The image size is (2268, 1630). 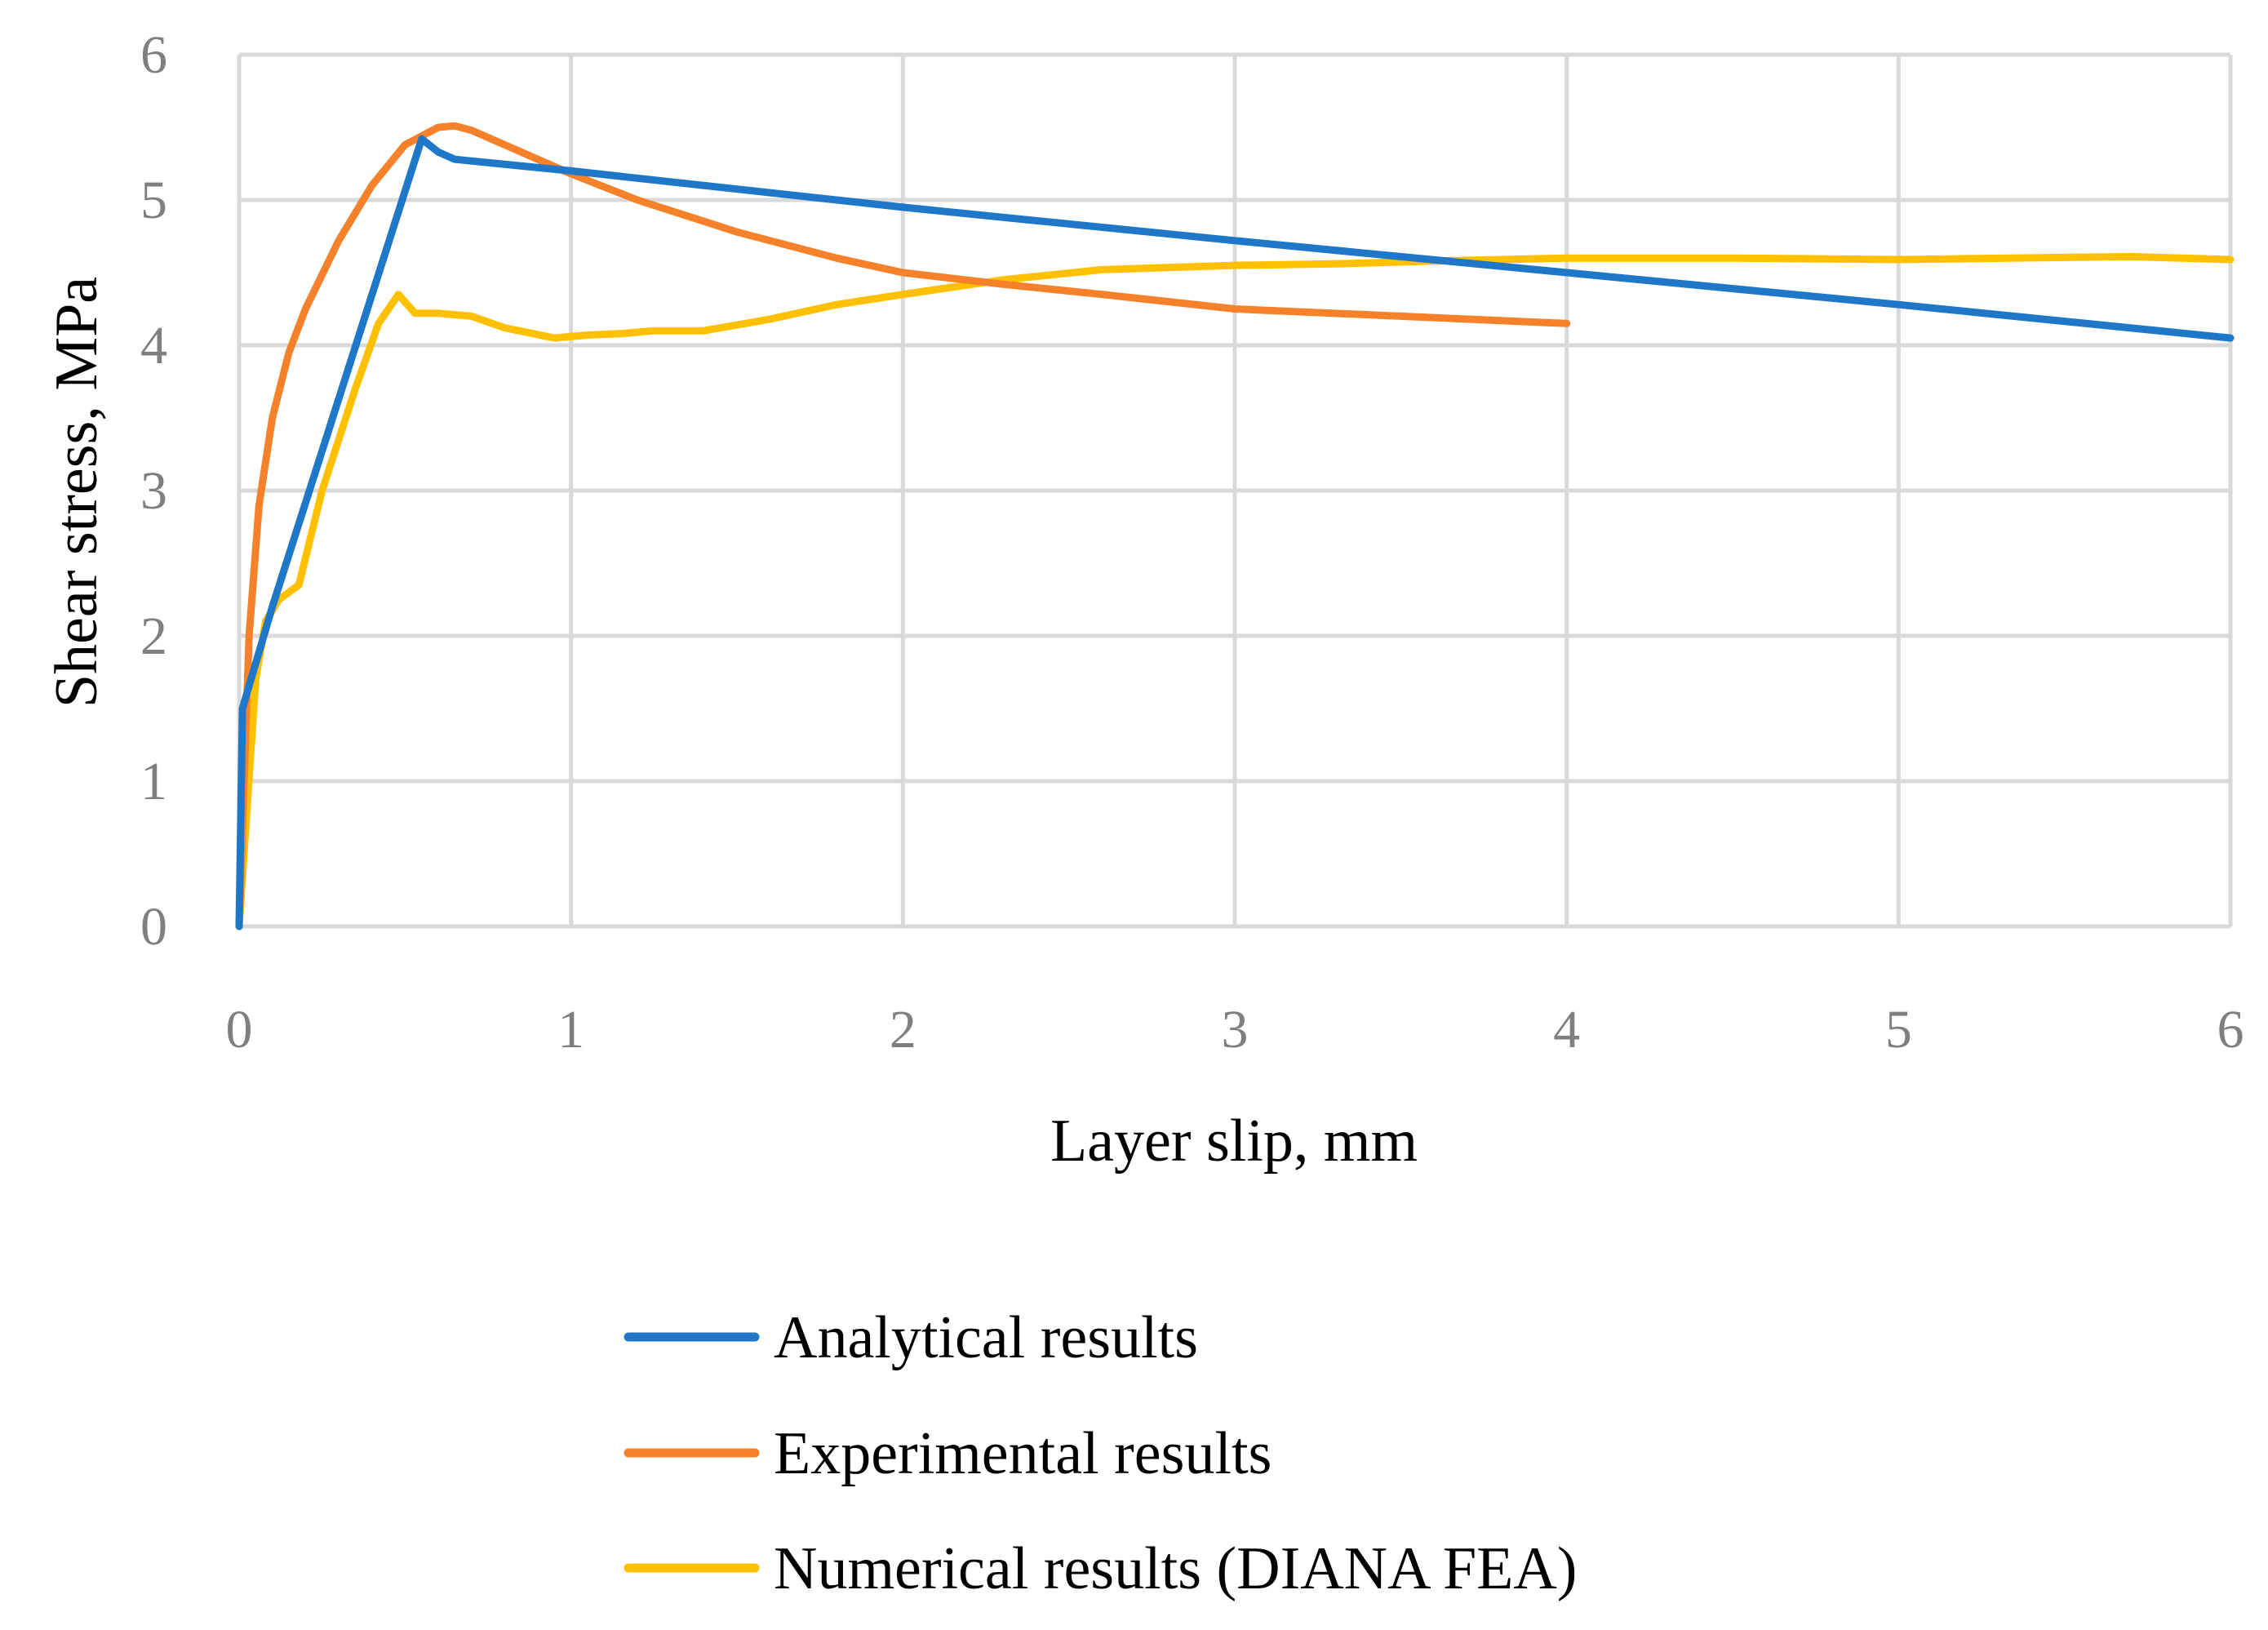 I want to click on x-tick-label: 3, so click(x=1235, y=1029).